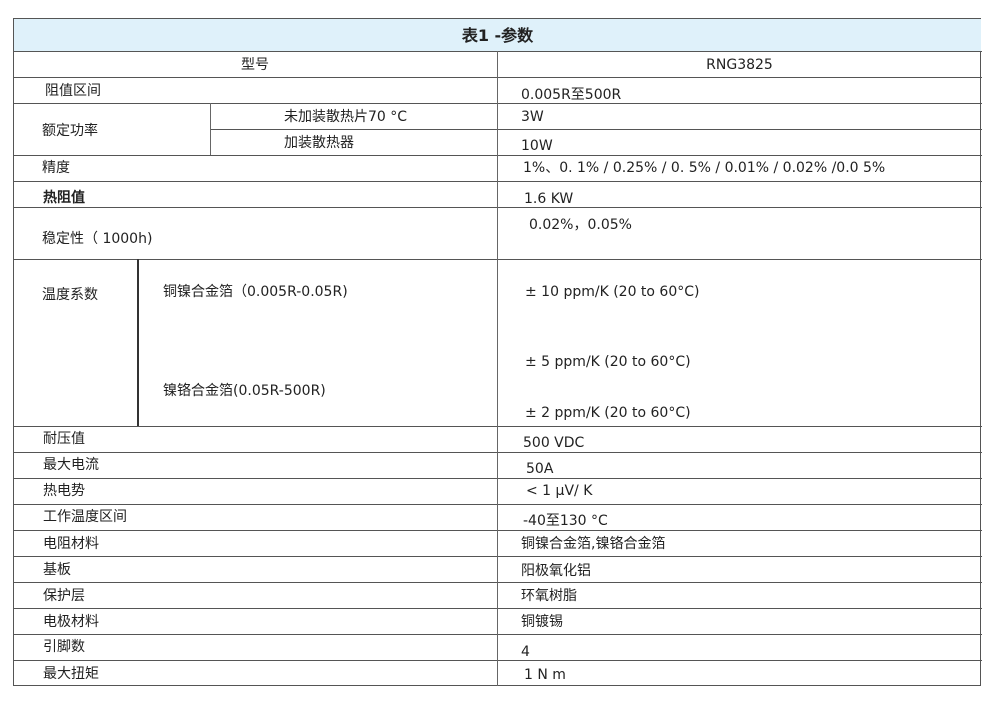  What do you see at coordinates (608, 413) in the screenshot?
I see `tcr-val3: ± 2 ppm/K (20 to 60°C)` at bounding box center [608, 413].